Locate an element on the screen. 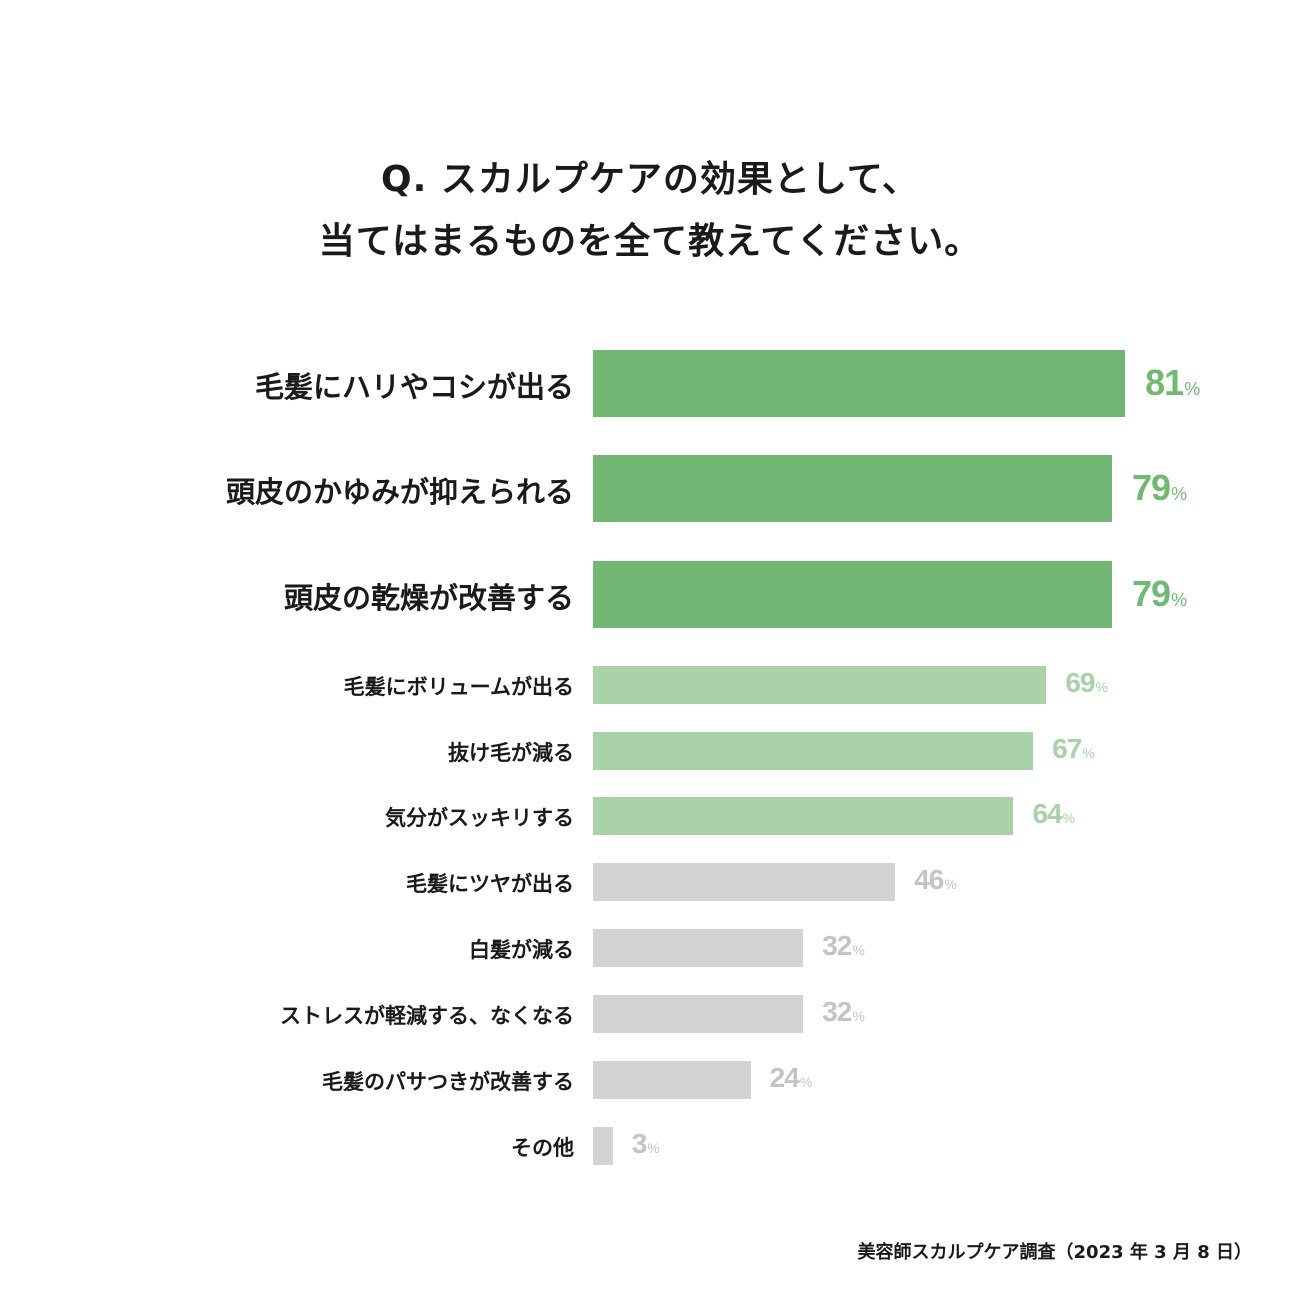 This screenshot has width=1300, height=1300. value-label: 81% is located at coordinates (1172, 383).